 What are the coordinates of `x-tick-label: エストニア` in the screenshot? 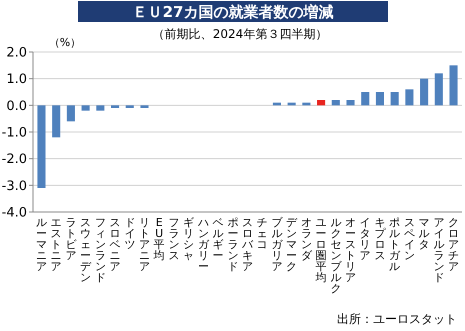 It's located at (56, 244).